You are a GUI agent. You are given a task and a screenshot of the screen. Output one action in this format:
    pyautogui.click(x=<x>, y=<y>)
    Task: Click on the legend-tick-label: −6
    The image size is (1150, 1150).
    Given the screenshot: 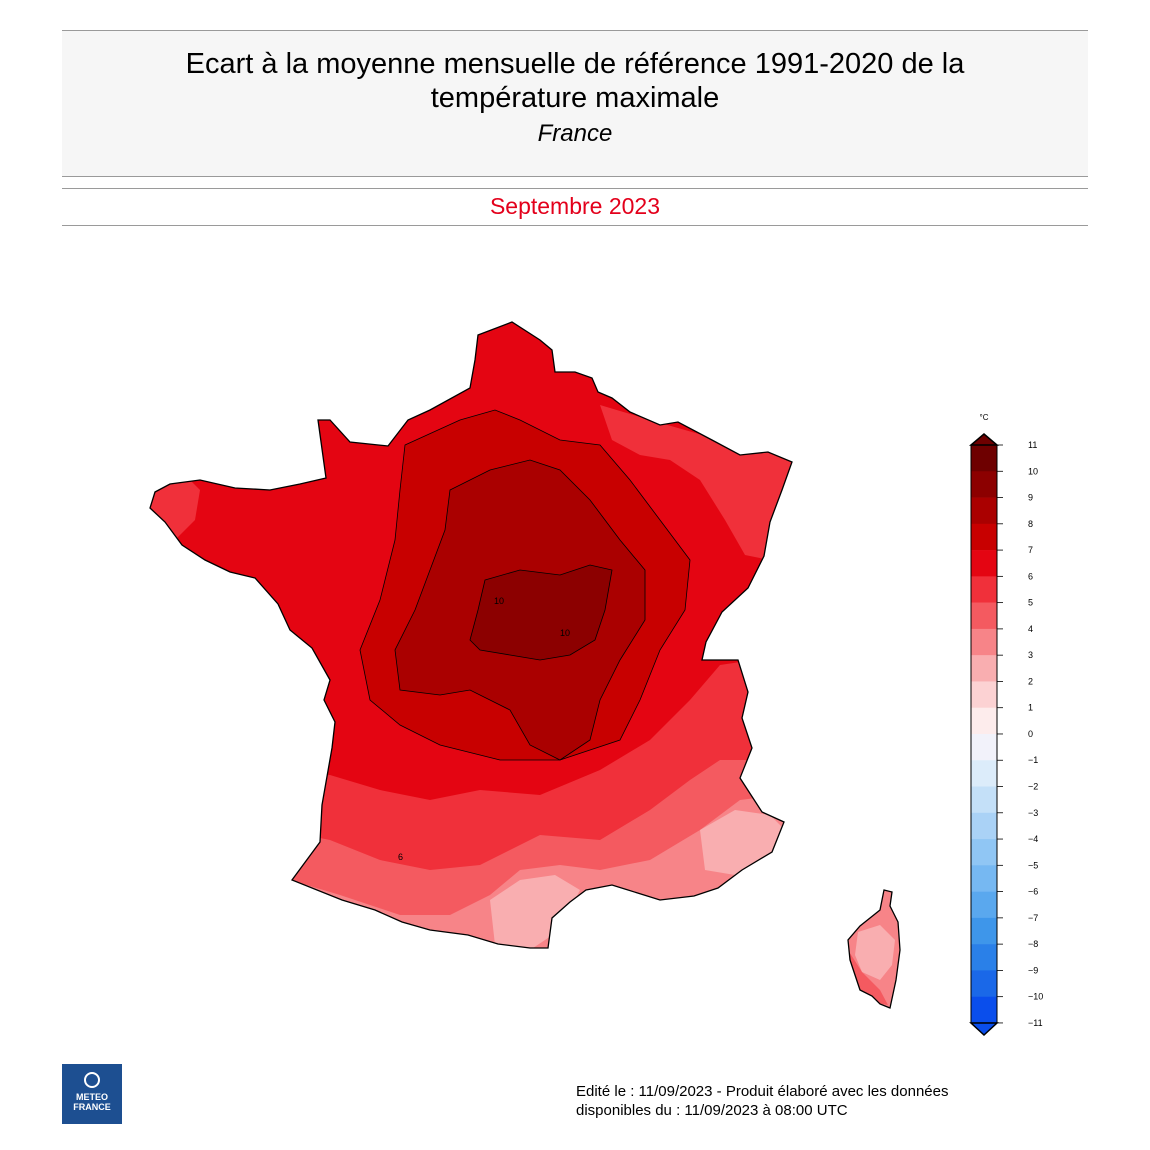 What is the action you would take?
    pyautogui.click(x=1033, y=892)
    